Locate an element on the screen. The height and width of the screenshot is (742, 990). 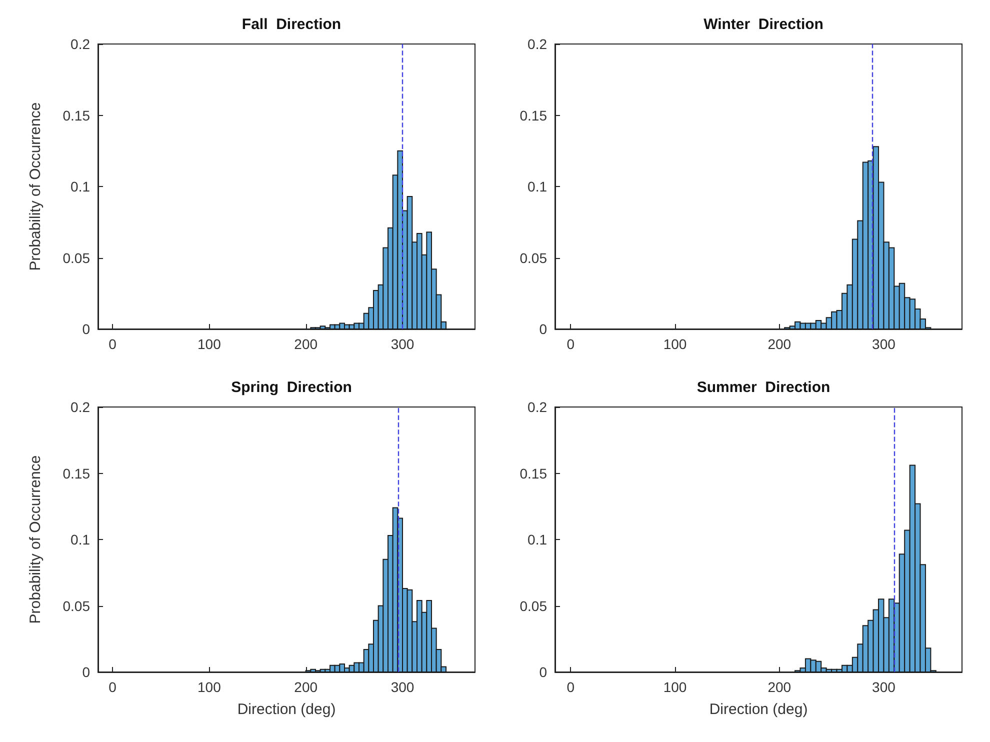
chart-title: Summer Direction is located at coordinates (763, 387).